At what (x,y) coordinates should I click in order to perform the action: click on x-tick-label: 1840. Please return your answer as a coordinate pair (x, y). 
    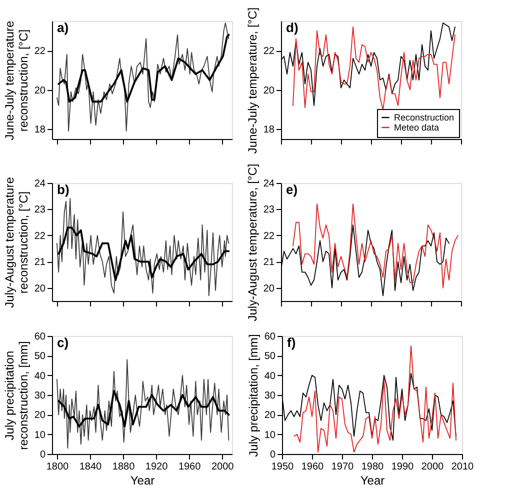
    Looking at the image, I should click on (90, 467).